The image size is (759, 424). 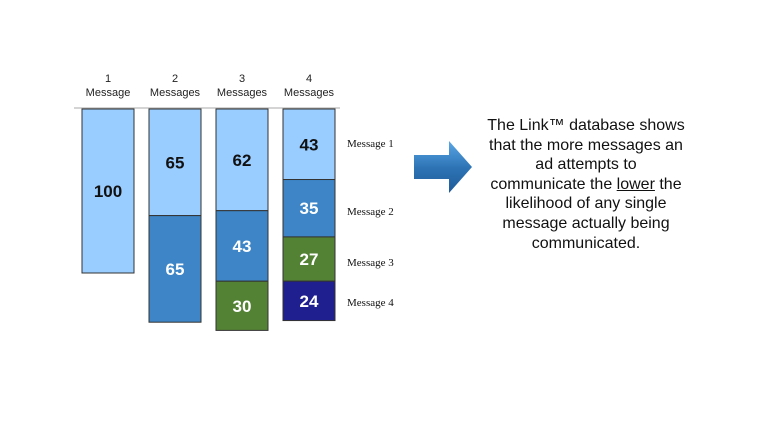 I want to click on column-label-1-line-1: 1, so click(x=108, y=79).